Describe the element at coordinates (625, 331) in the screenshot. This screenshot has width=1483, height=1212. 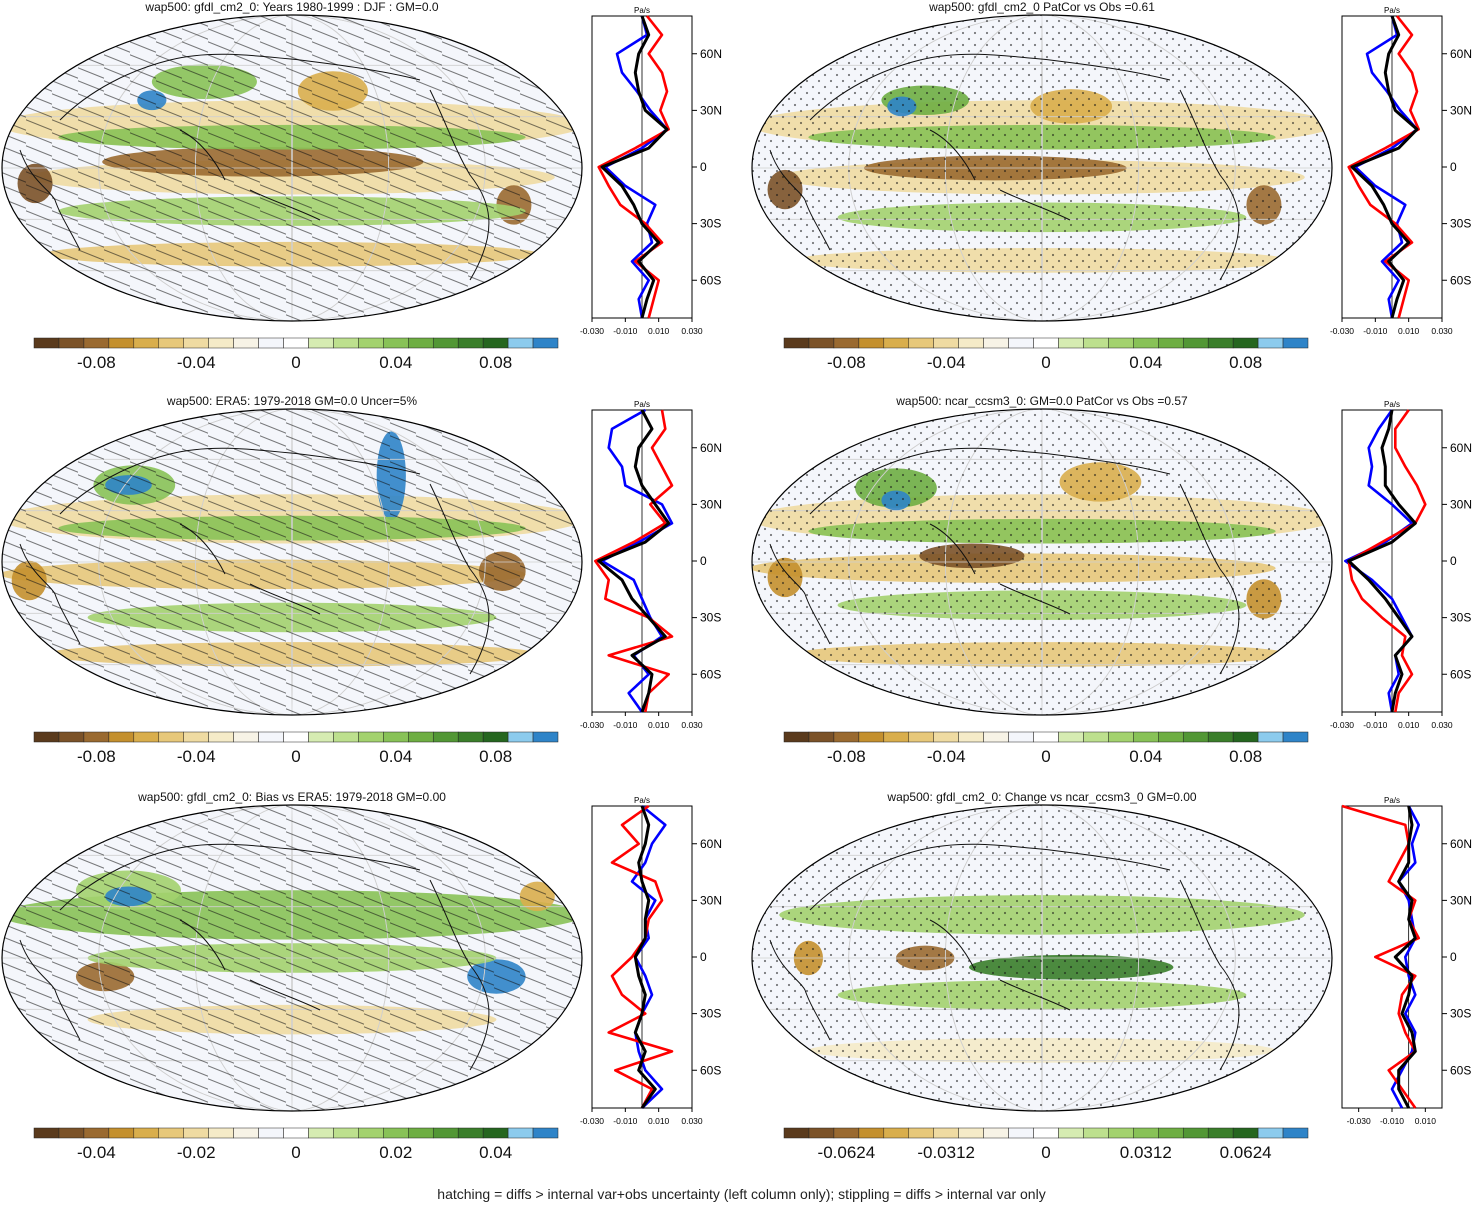
I see `x-tick-label: -0.010` at that location.